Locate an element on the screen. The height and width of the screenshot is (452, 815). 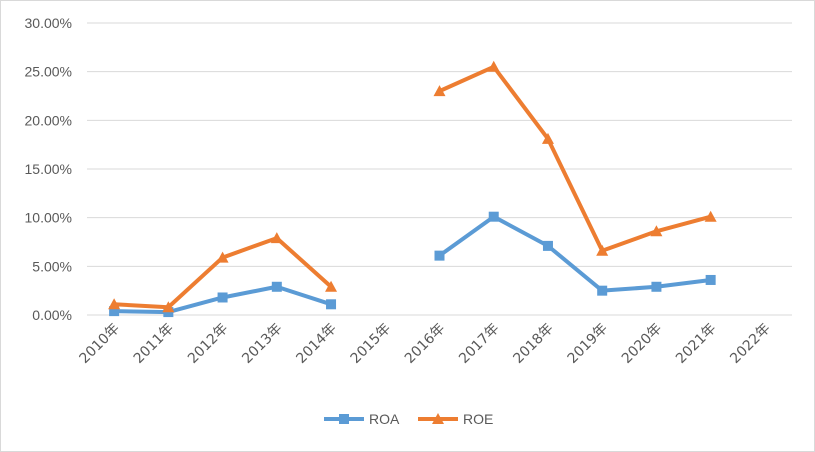
y-tick-label: 10.00% is located at coordinates (48, 218).